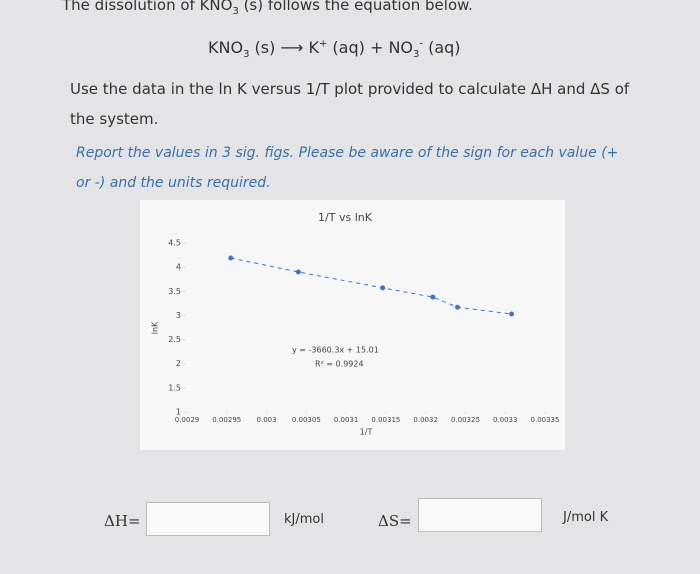  I want to click on y-tick-label: 3, so click(178, 315).